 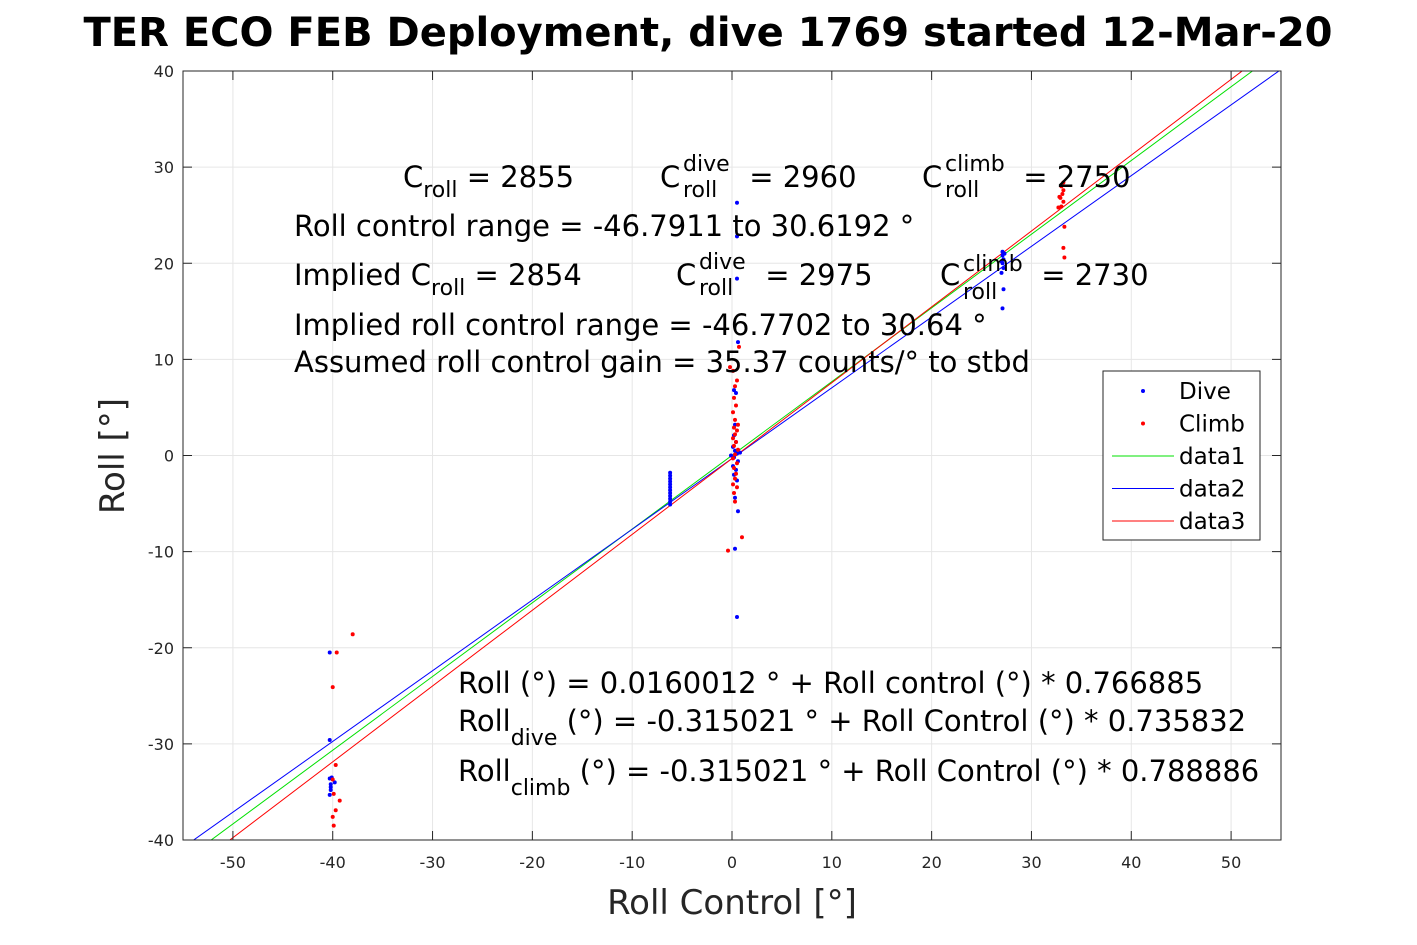 I want to click on x-tick-label: -20, so click(x=532, y=862).